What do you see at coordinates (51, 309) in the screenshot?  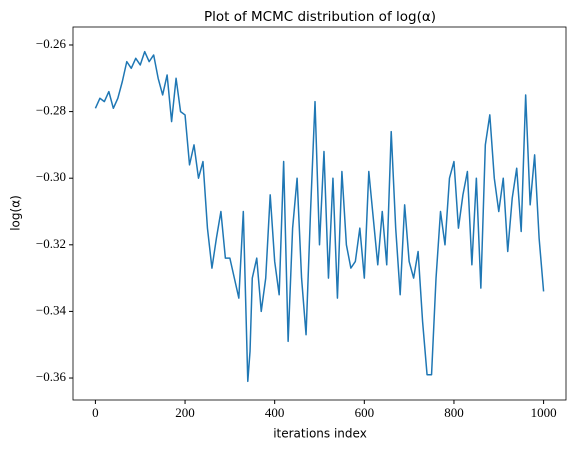 I see `y-tick-label: −0.34` at bounding box center [51, 309].